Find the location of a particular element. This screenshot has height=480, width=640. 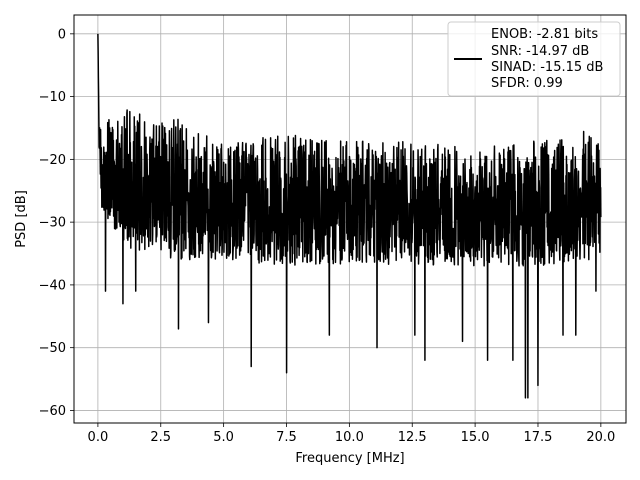

x-tick-label: 15.0 is located at coordinates (475, 437).